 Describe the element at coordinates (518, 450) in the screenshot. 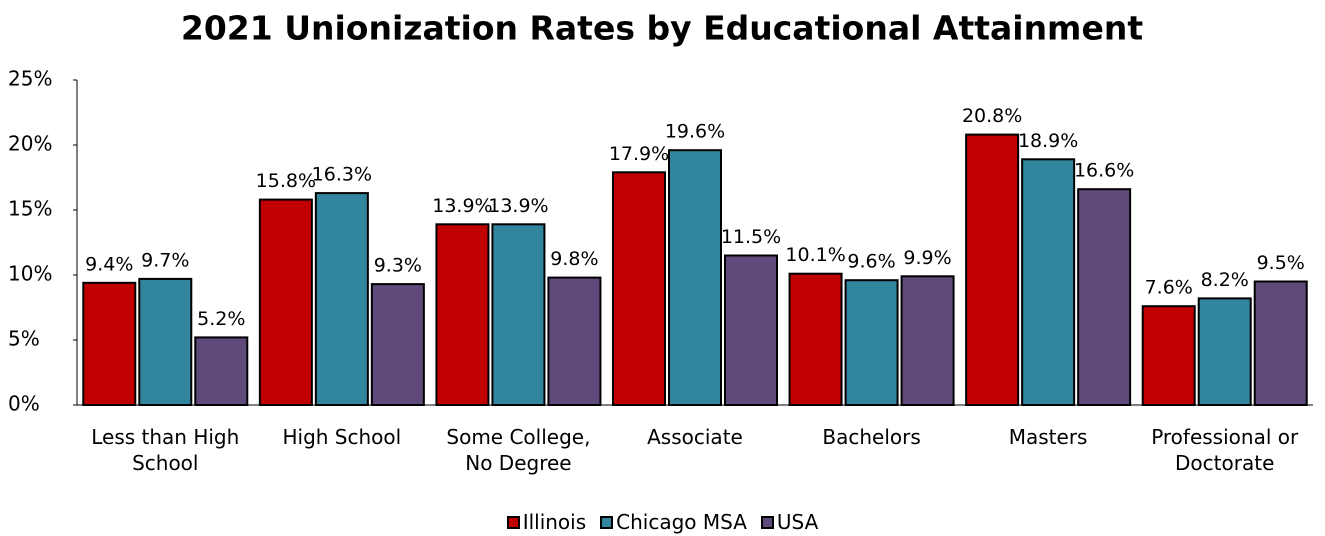

I see `x-tick-label: Some College, No Degree` at that location.